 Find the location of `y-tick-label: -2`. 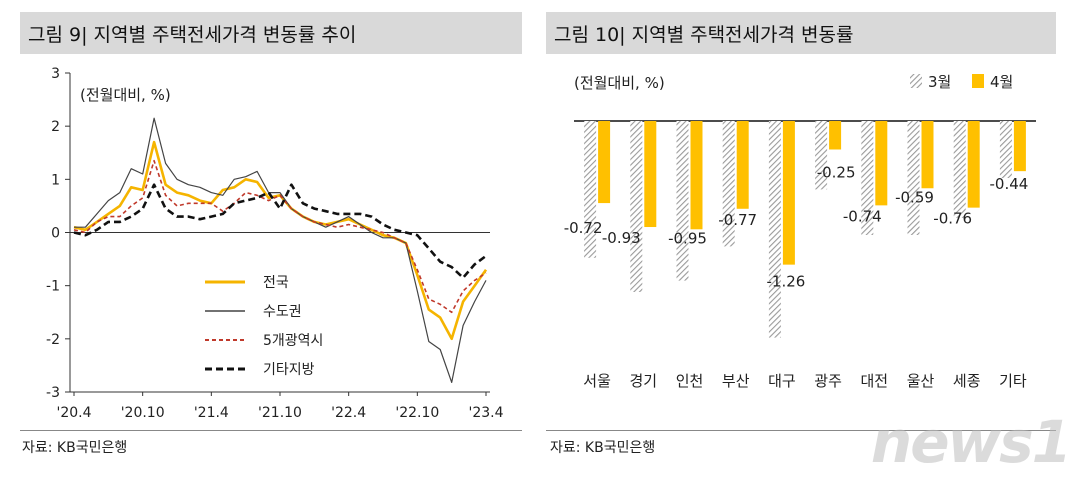

y-tick-label: -2 is located at coordinates (53, 340).